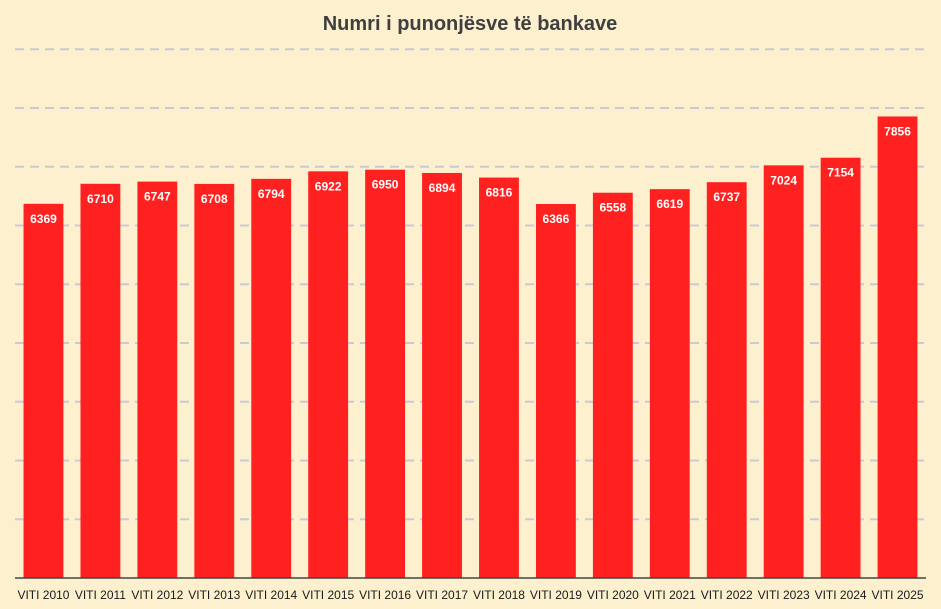 The width and height of the screenshot is (941, 609). Describe the element at coordinates (840, 367) in the screenshot. I see `bar-viti-2024` at that location.